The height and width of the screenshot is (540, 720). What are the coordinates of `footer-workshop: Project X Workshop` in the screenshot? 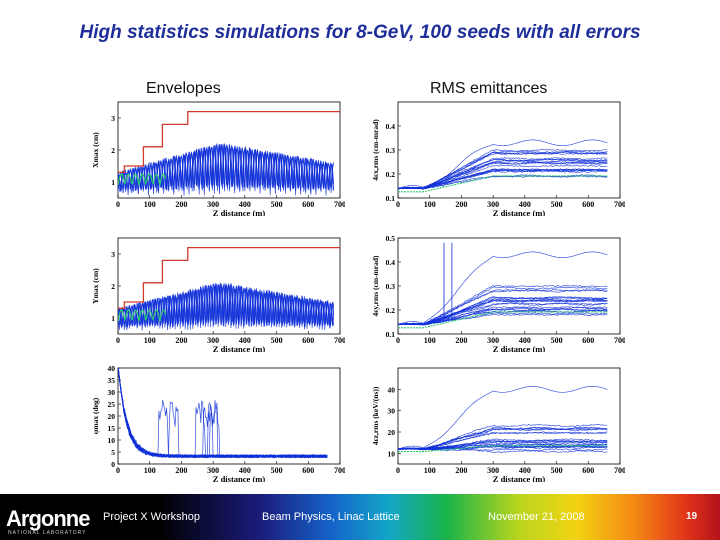 It's located at (152, 517).